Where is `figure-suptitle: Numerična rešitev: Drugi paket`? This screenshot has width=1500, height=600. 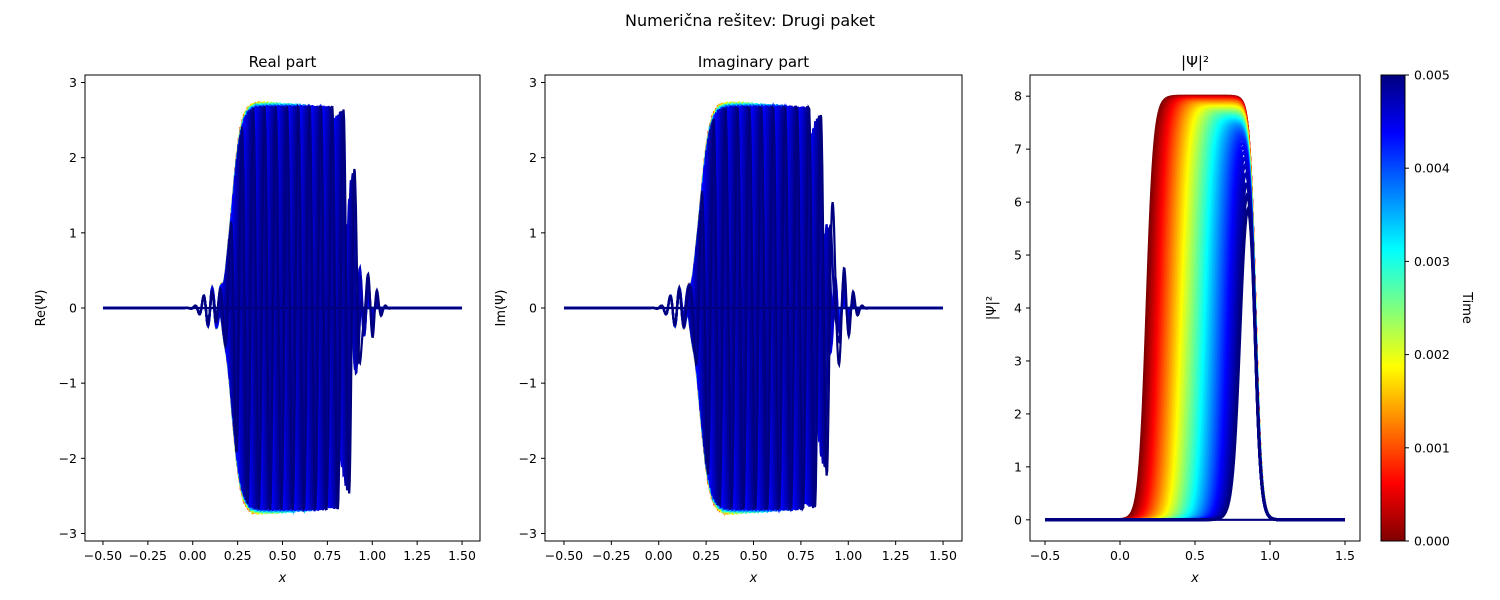
figure-suptitle: Numerična rešitev: Drugi paket is located at coordinates (750, 20).